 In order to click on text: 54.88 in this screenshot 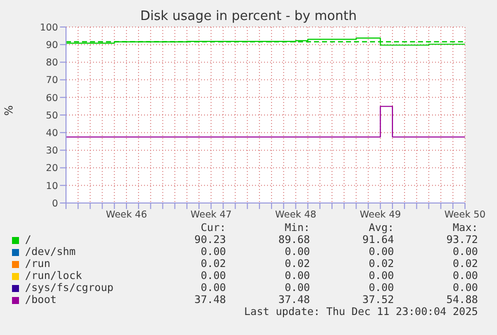, I will do `click(461, 300)`.